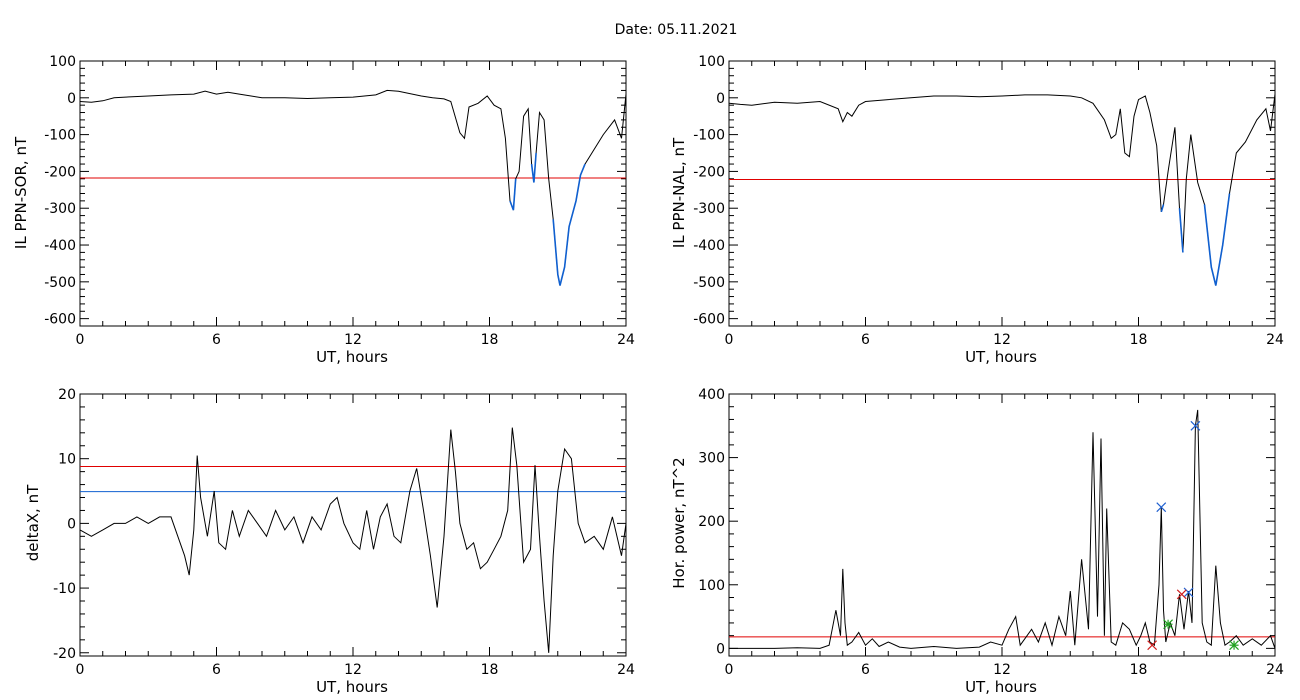 The width and height of the screenshot is (1300, 700). I want to click on y-axis-label: deltaX, nT, so click(33, 522).